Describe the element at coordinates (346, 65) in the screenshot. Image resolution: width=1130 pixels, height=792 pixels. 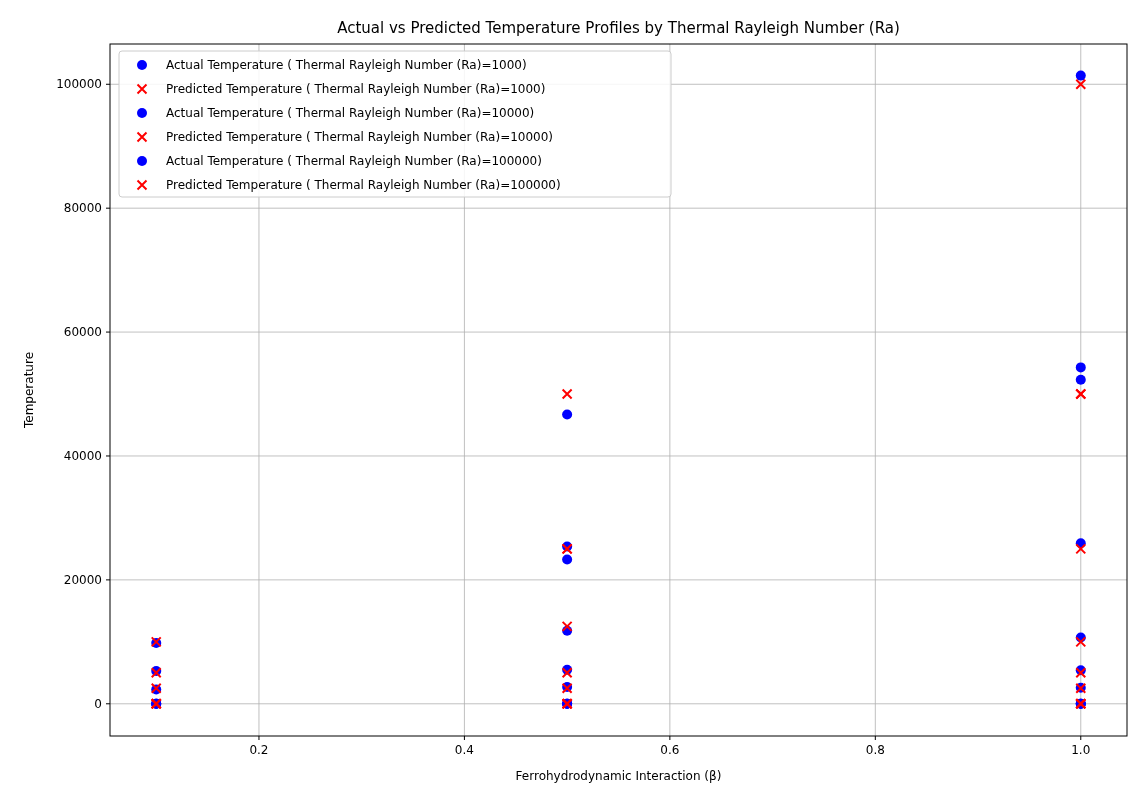
I see `legend-label: Actual Temperature ( Thermal Rayleigh Number (Ra)=1000)` at that location.